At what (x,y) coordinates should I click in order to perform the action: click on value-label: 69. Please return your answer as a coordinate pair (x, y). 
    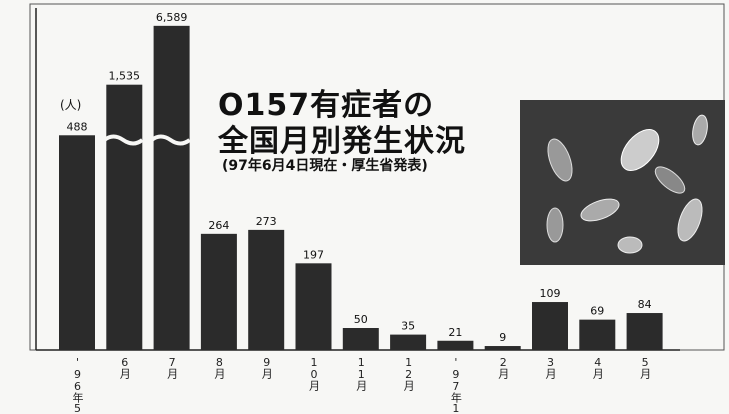
    Looking at the image, I should click on (597, 311).